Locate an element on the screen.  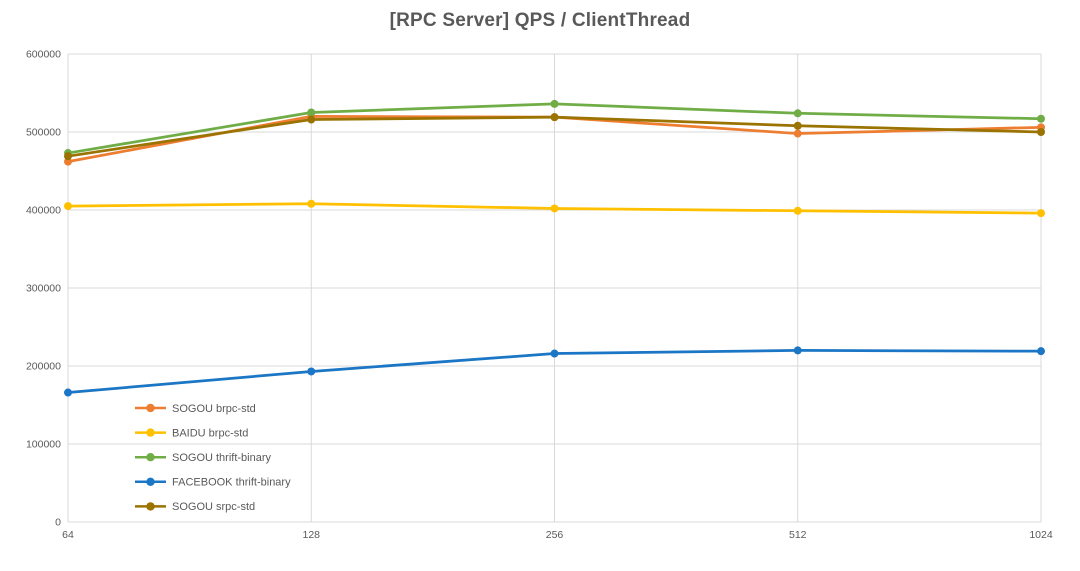
legend-label-sogou-brpc-std: SOGOU brpc-std is located at coordinates (214, 409).